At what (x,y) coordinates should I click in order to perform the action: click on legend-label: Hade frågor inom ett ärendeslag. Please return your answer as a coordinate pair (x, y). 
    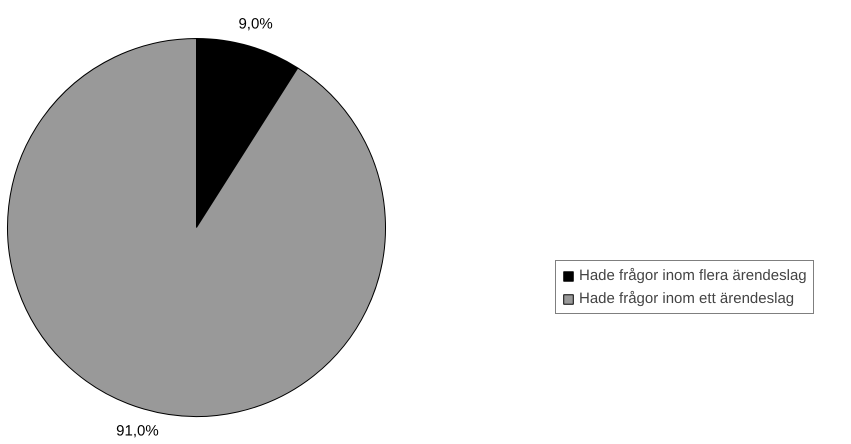
    Looking at the image, I should click on (686, 298).